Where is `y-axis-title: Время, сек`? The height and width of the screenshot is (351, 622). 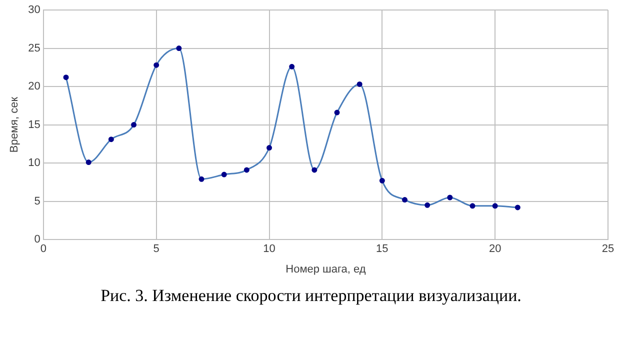
y-axis-title: Время, сек is located at coordinates (14, 124).